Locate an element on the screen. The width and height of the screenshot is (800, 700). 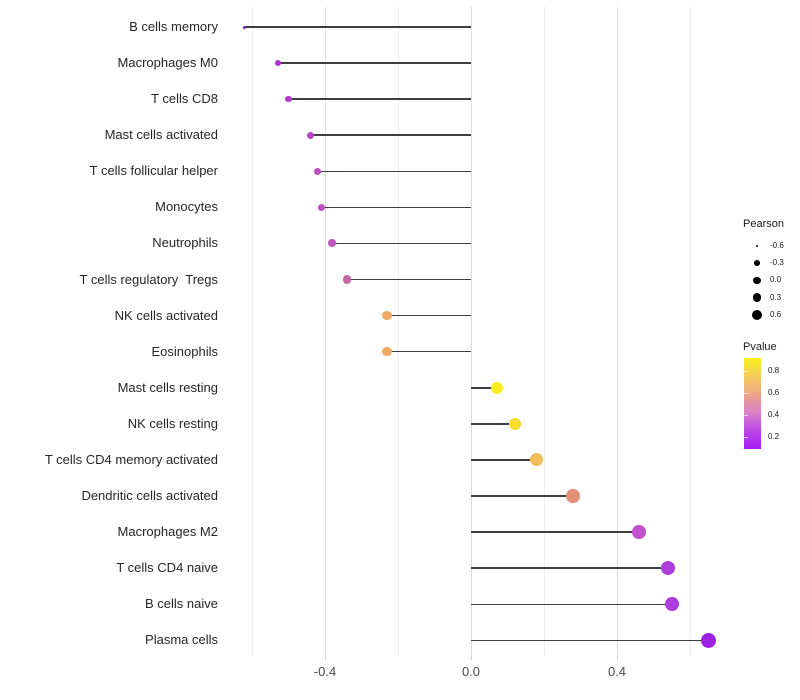
gridline-0.4 is located at coordinates (617, 331).